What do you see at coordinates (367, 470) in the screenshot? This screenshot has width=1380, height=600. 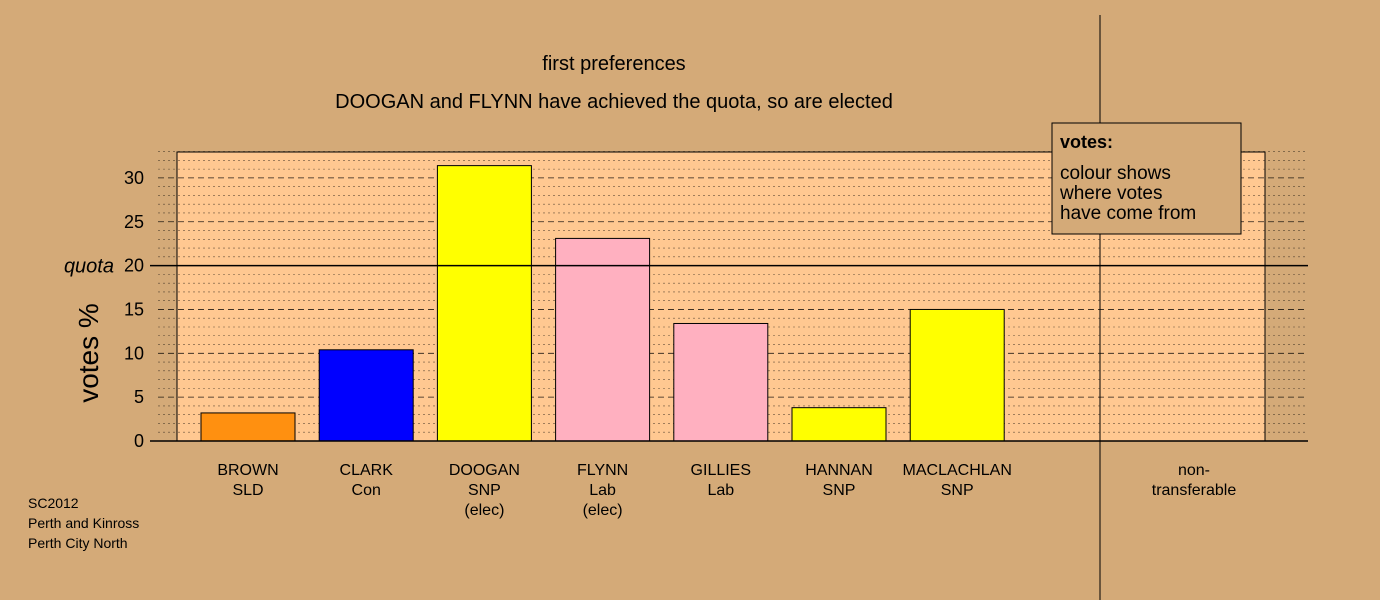 I see `category-label: CLARK` at bounding box center [367, 470].